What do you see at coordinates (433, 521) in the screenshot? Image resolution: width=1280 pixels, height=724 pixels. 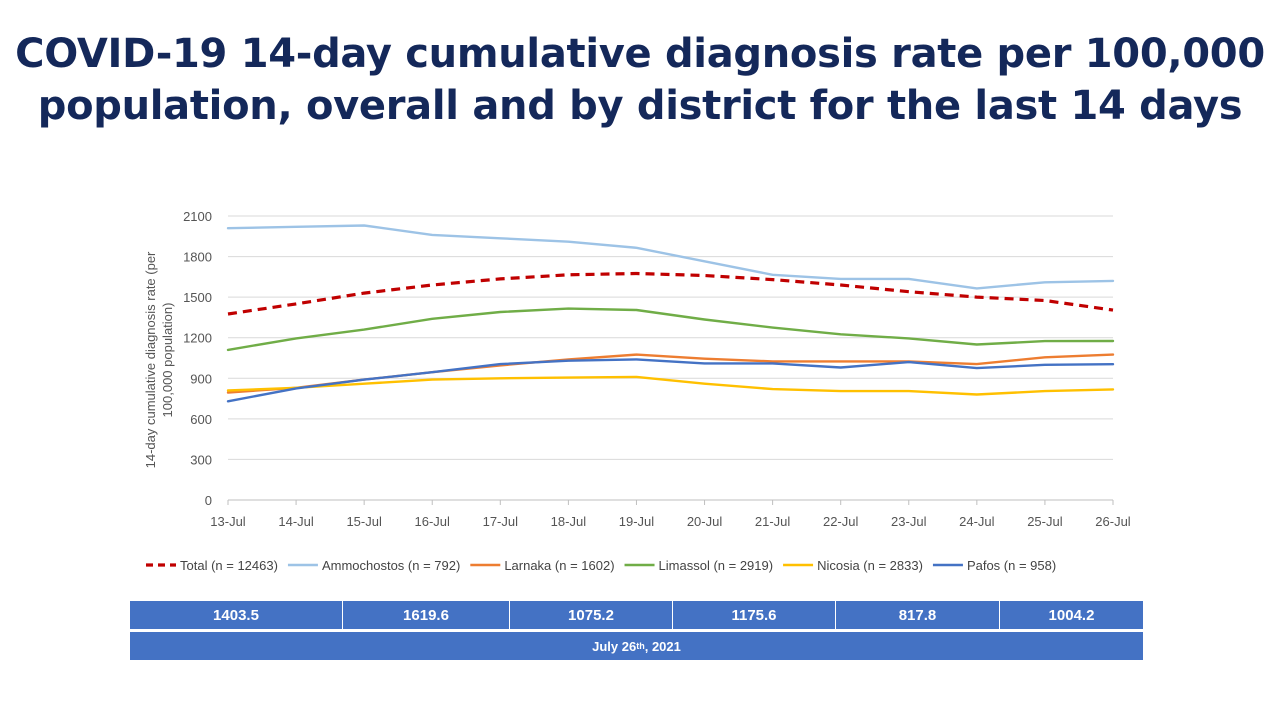 I see `x-tick-label: 16-Jul` at bounding box center [433, 521].